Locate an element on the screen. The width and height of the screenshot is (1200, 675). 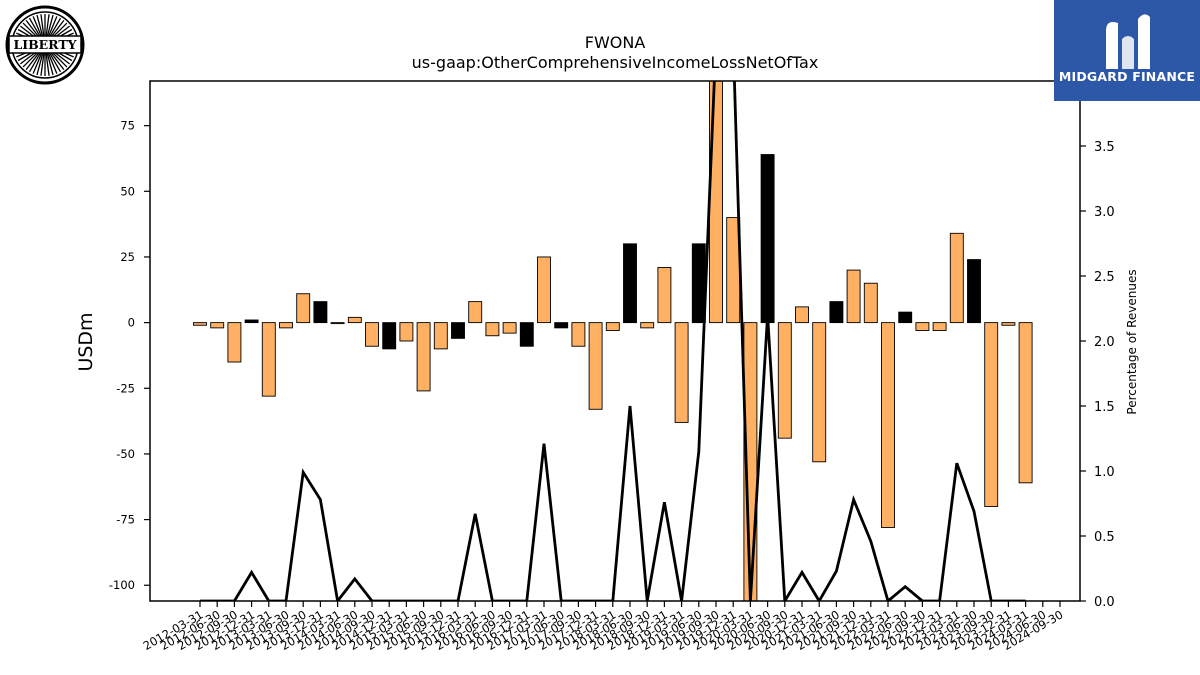
y-tick-label: -100 is located at coordinates (122, 585).